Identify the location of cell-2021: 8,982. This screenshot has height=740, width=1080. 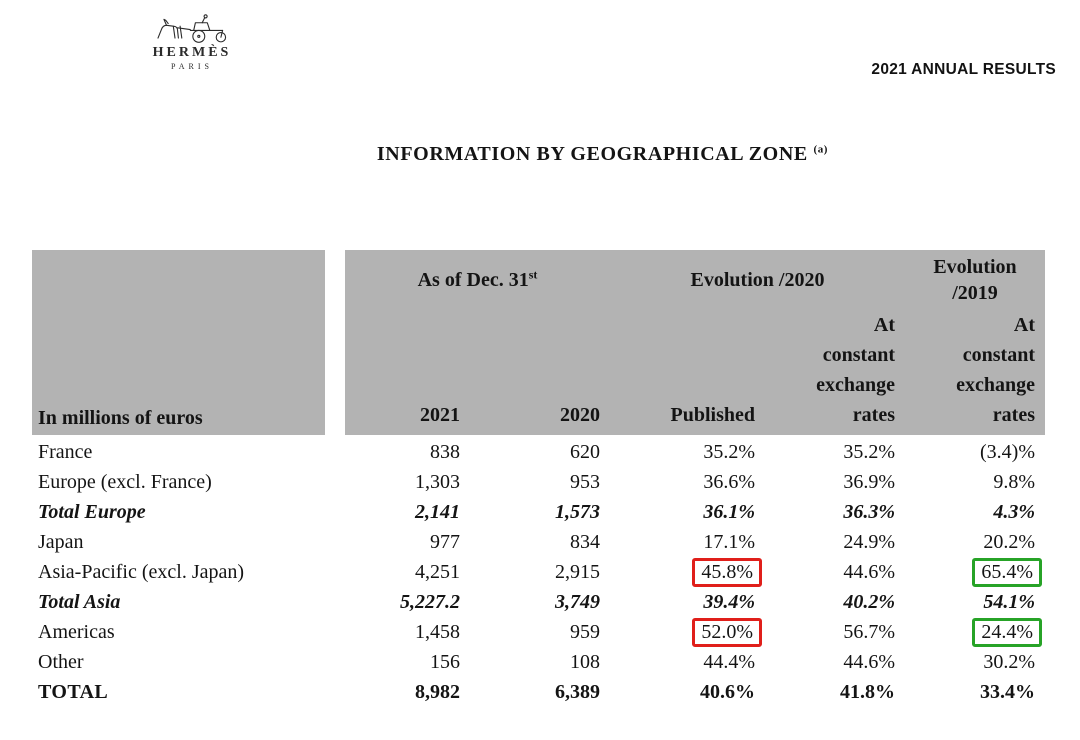
(437, 691).